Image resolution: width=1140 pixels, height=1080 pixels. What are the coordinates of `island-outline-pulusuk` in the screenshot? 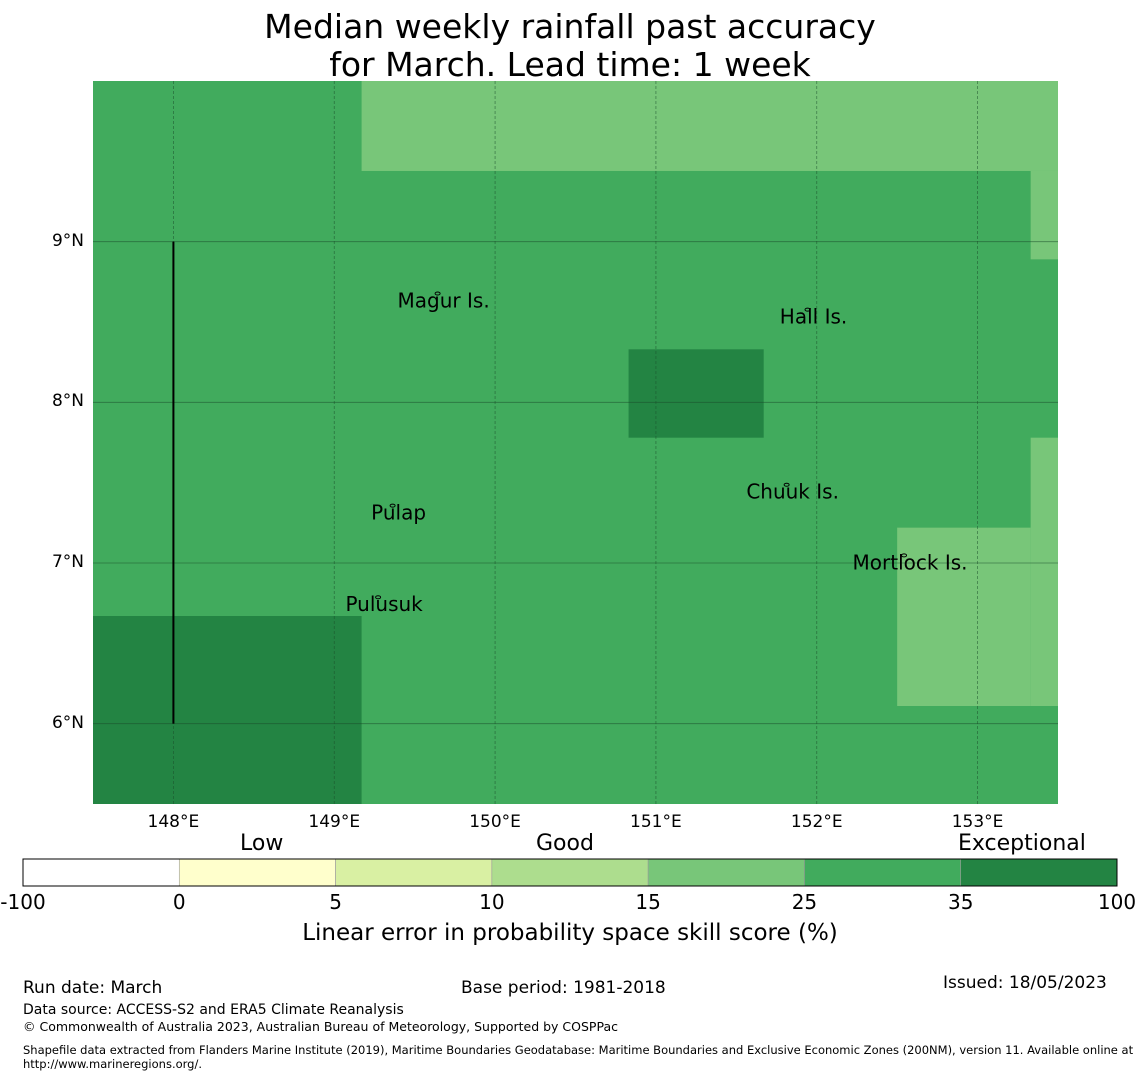 It's located at (378, 597).